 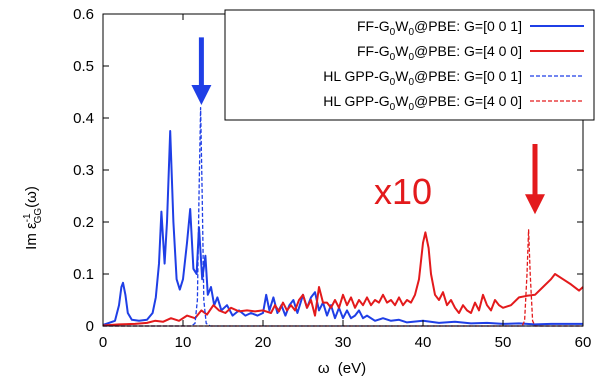 I want to click on x-tick-label: 50, so click(x=503, y=342).